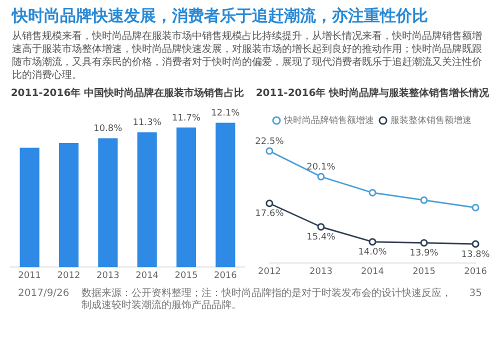  Describe the element at coordinates (30, 275) in the screenshot. I see `x-tick-label: 2011` at that location.